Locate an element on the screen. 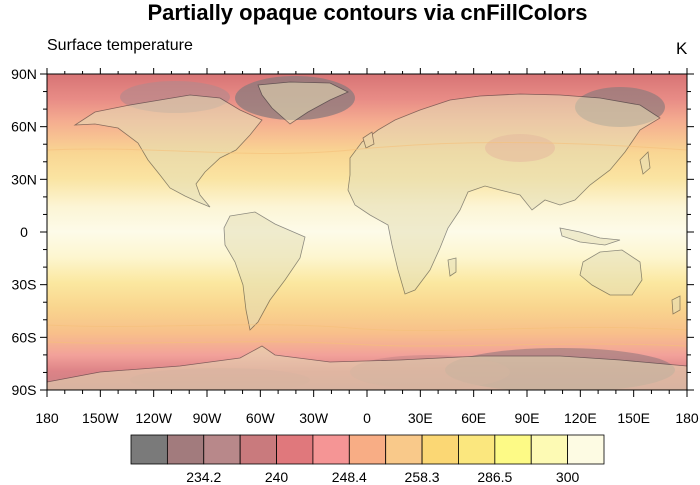 The width and height of the screenshot is (700, 485). colorbar-label: 300 is located at coordinates (568, 477).